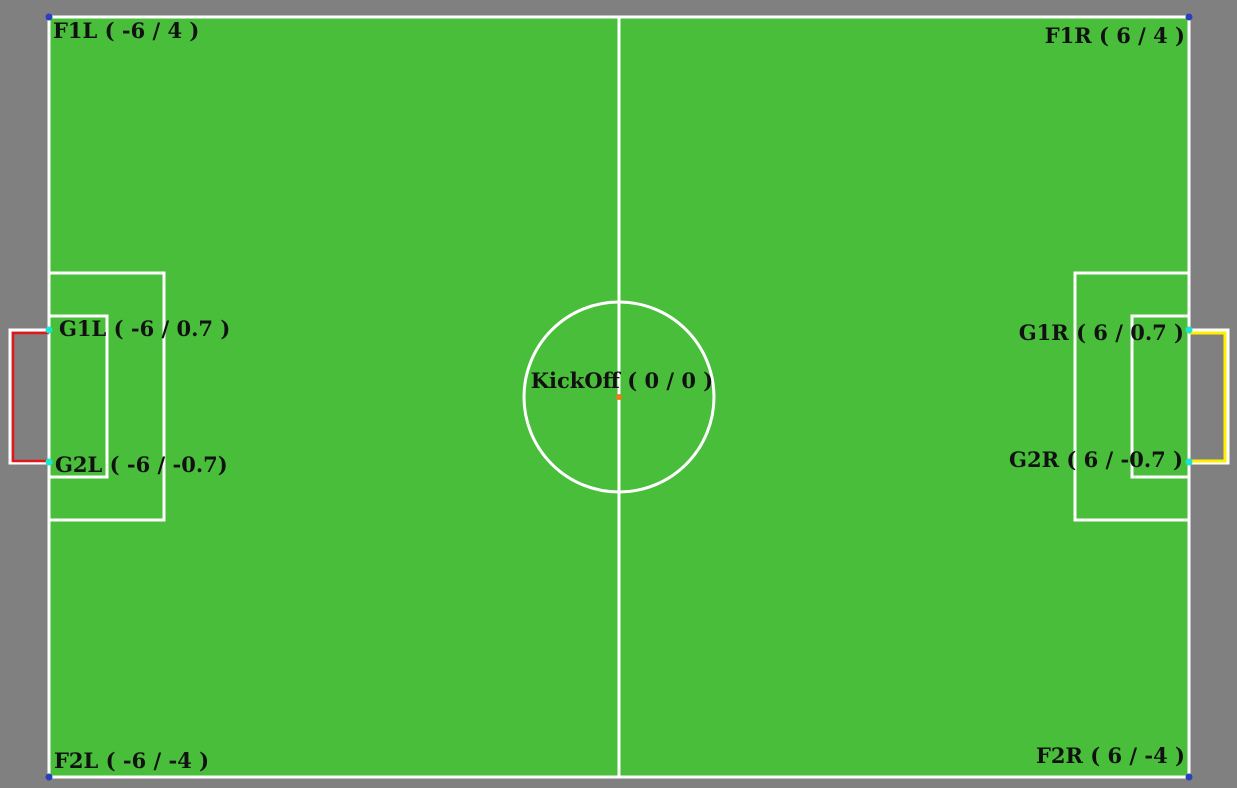 The image size is (1237, 788). What do you see at coordinates (1115, 35) in the screenshot?
I see `label-f1r: F1R ( 6 / 4 )` at bounding box center [1115, 35].